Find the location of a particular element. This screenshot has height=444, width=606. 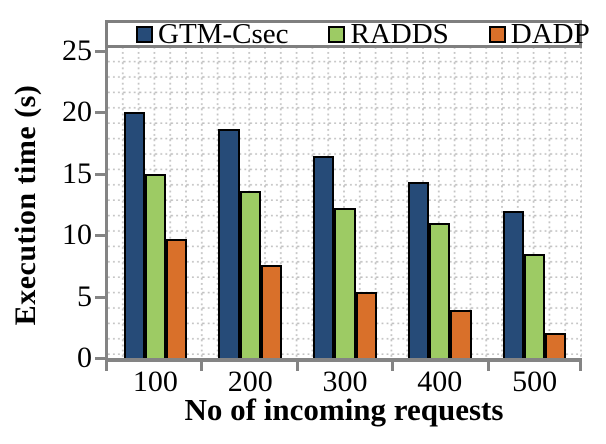

legend-item-gtm-csec: GTM-Csec is located at coordinates (212, 33).